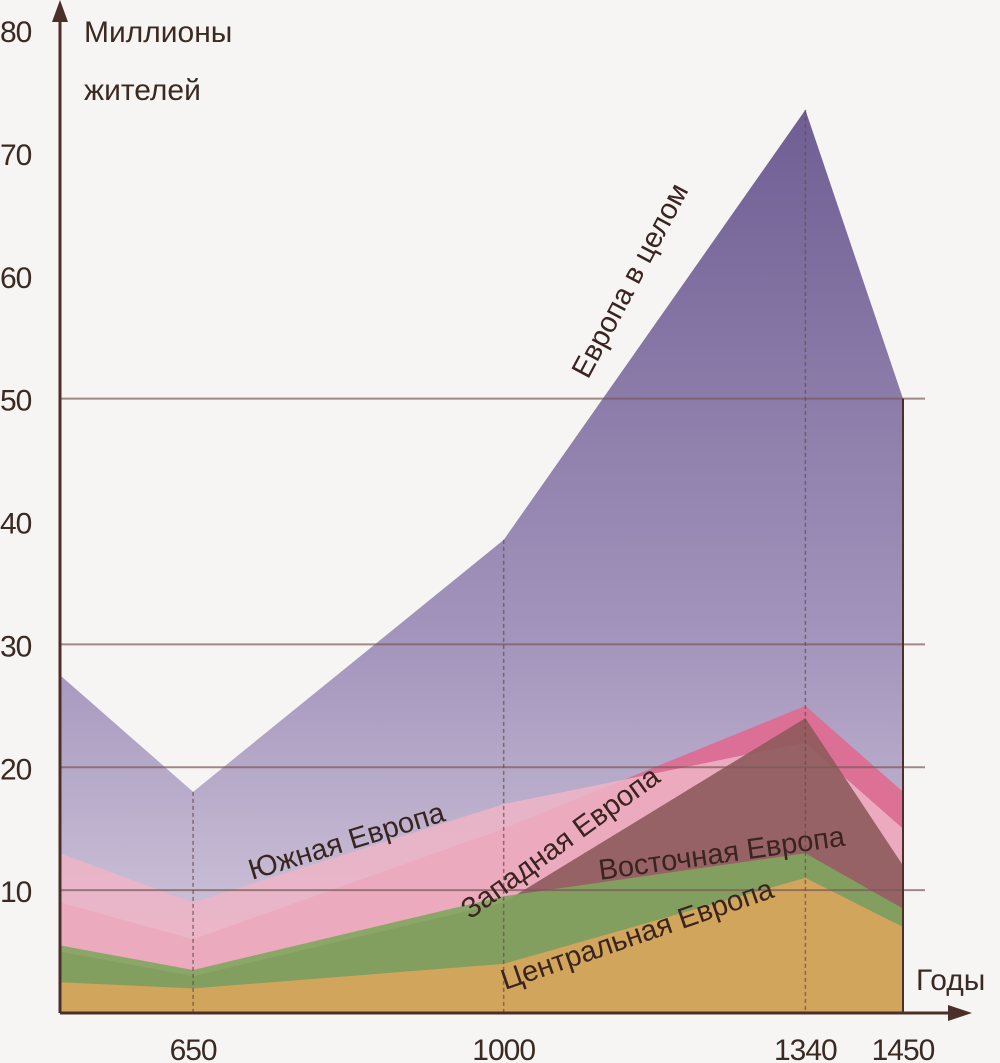  I want to click on y-tick-label-40: 40, so click(16, 524).